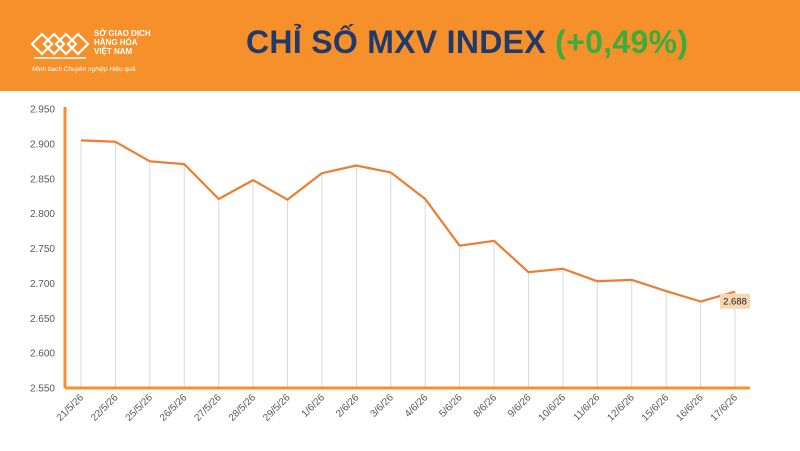 Image resolution: width=800 pixels, height=451 pixels. I want to click on y-tick-label: 2.850, so click(42, 179).